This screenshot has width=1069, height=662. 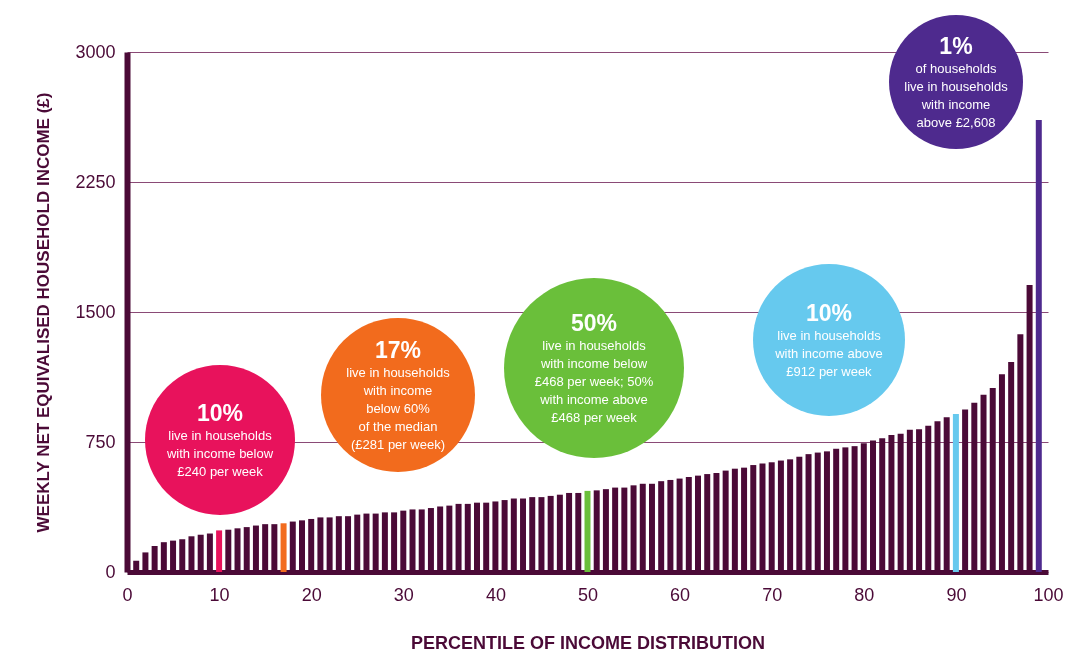 What do you see at coordinates (829, 340) in the screenshot?
I see `annotation: 10% live in households with income above £912 per week` at bounding box center [829, 340].